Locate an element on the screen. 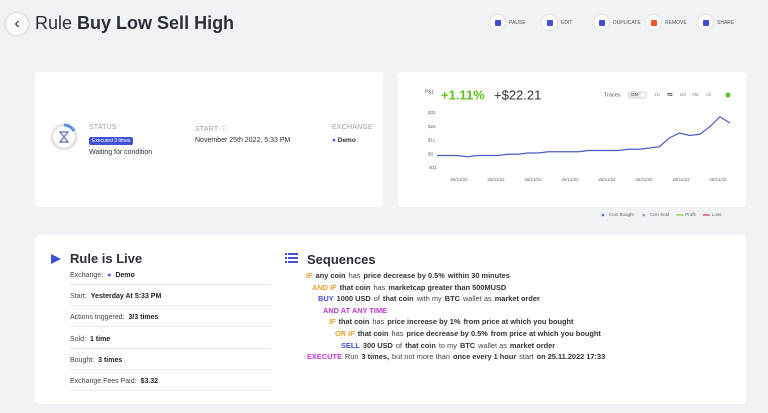 The height and width of the screenshot is (413, 768). sequence-keyword: OR IF is located at coordinates (345, 333).